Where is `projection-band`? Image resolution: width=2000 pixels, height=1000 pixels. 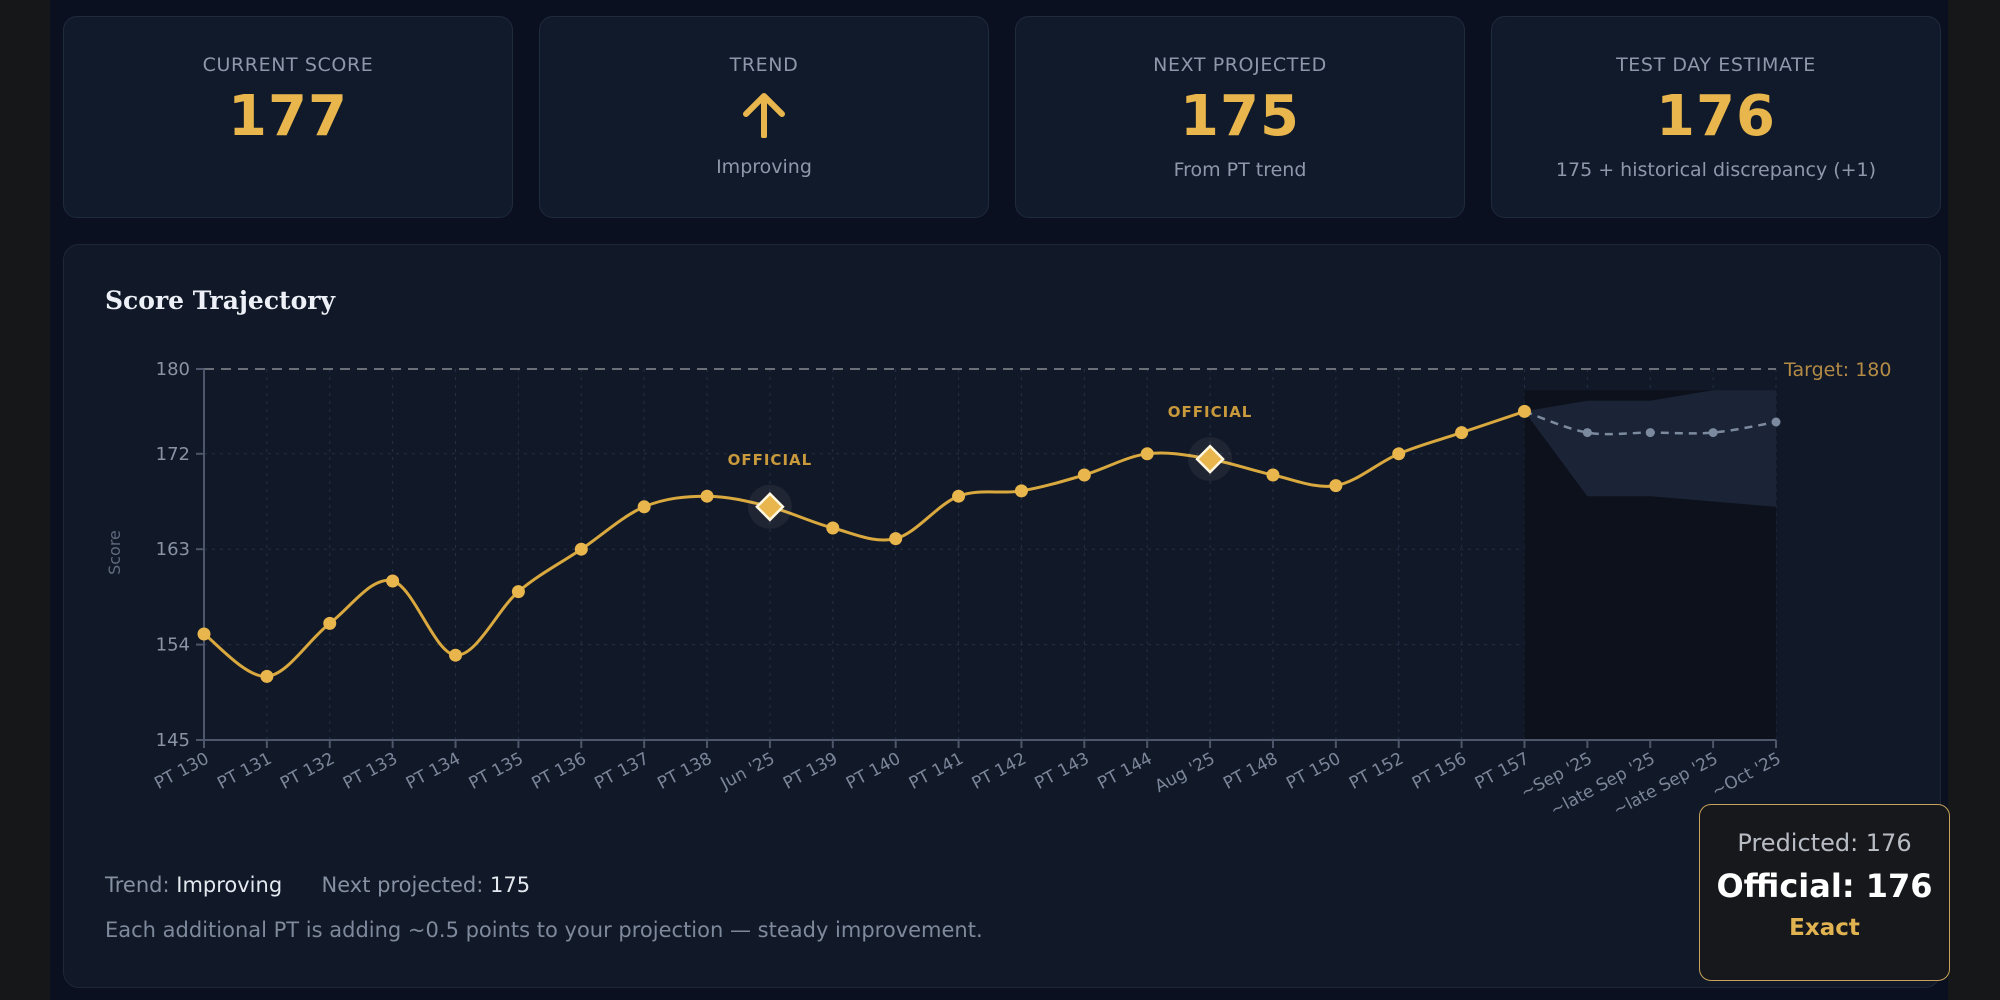 projection-band is located at coordinates (1650, 448).